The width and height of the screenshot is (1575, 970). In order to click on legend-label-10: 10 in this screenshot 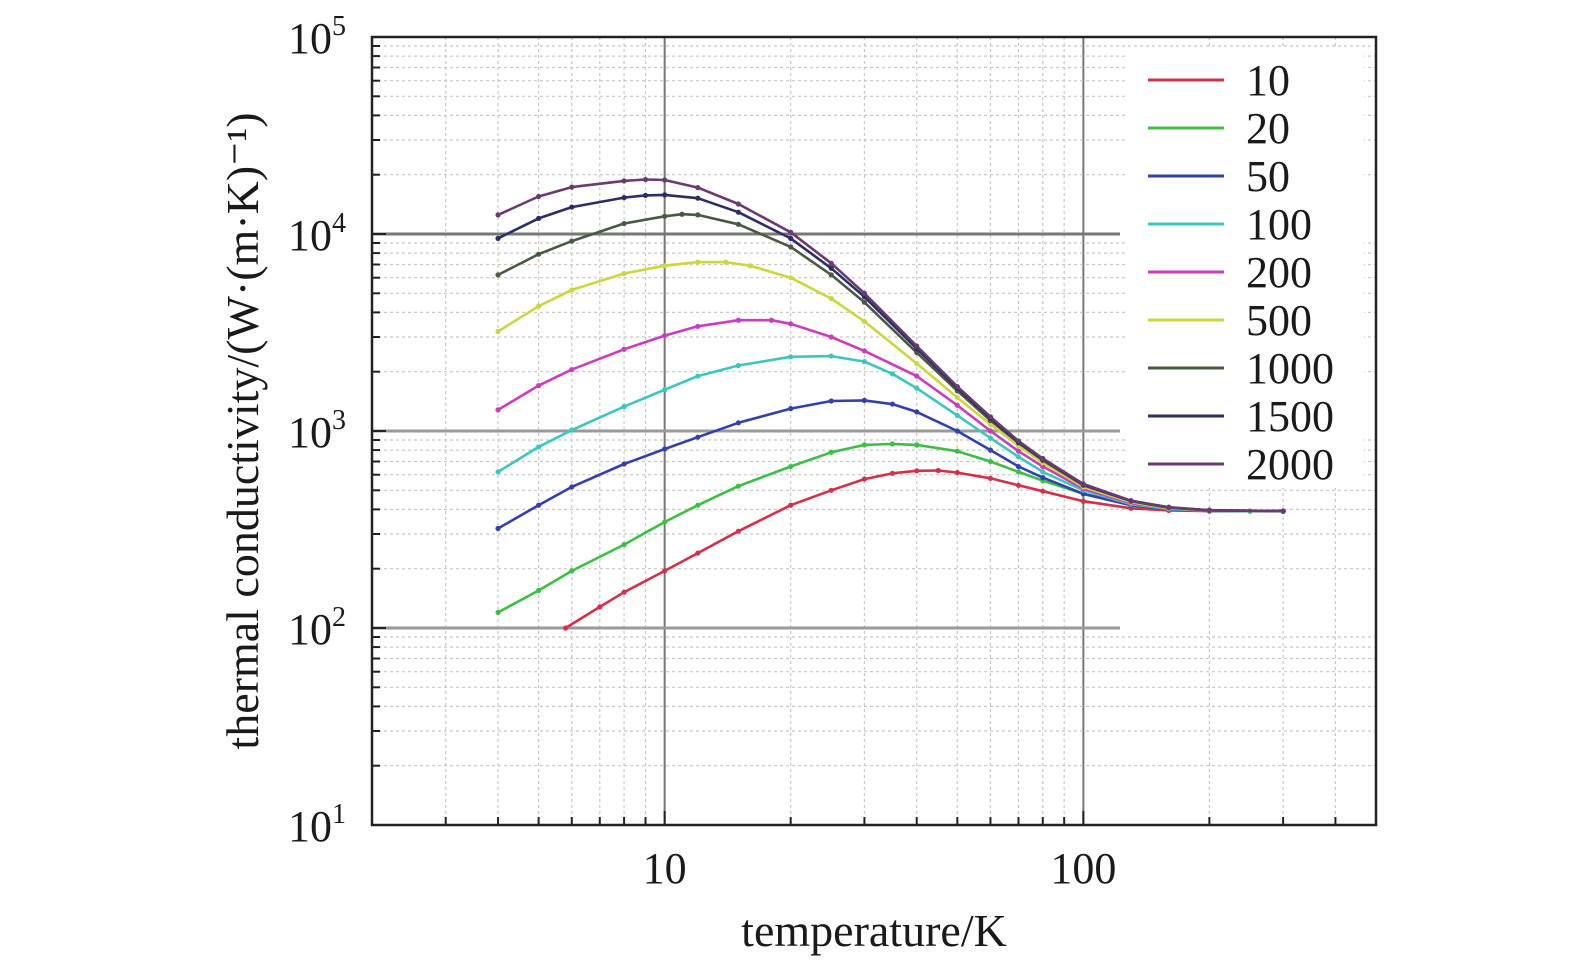, I will do `click(1268, 80)`.